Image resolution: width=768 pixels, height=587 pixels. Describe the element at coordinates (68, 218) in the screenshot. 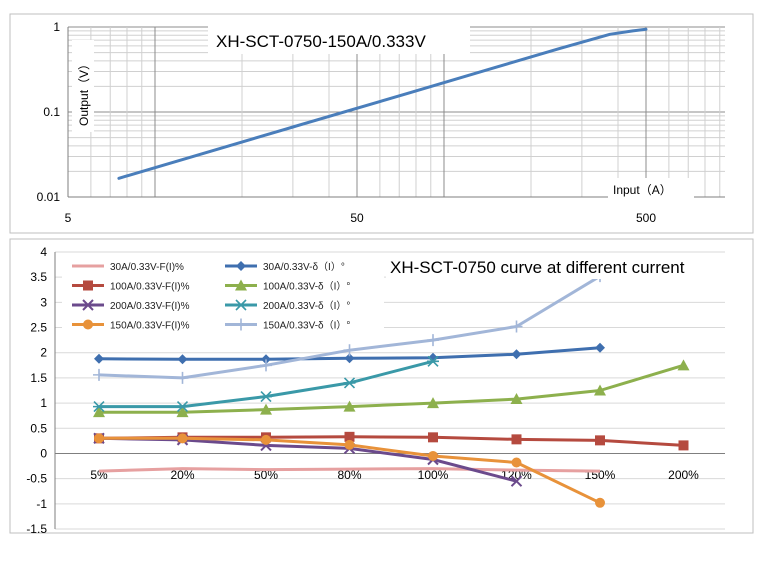

I see `top-x-tick-label: 5` at that location.